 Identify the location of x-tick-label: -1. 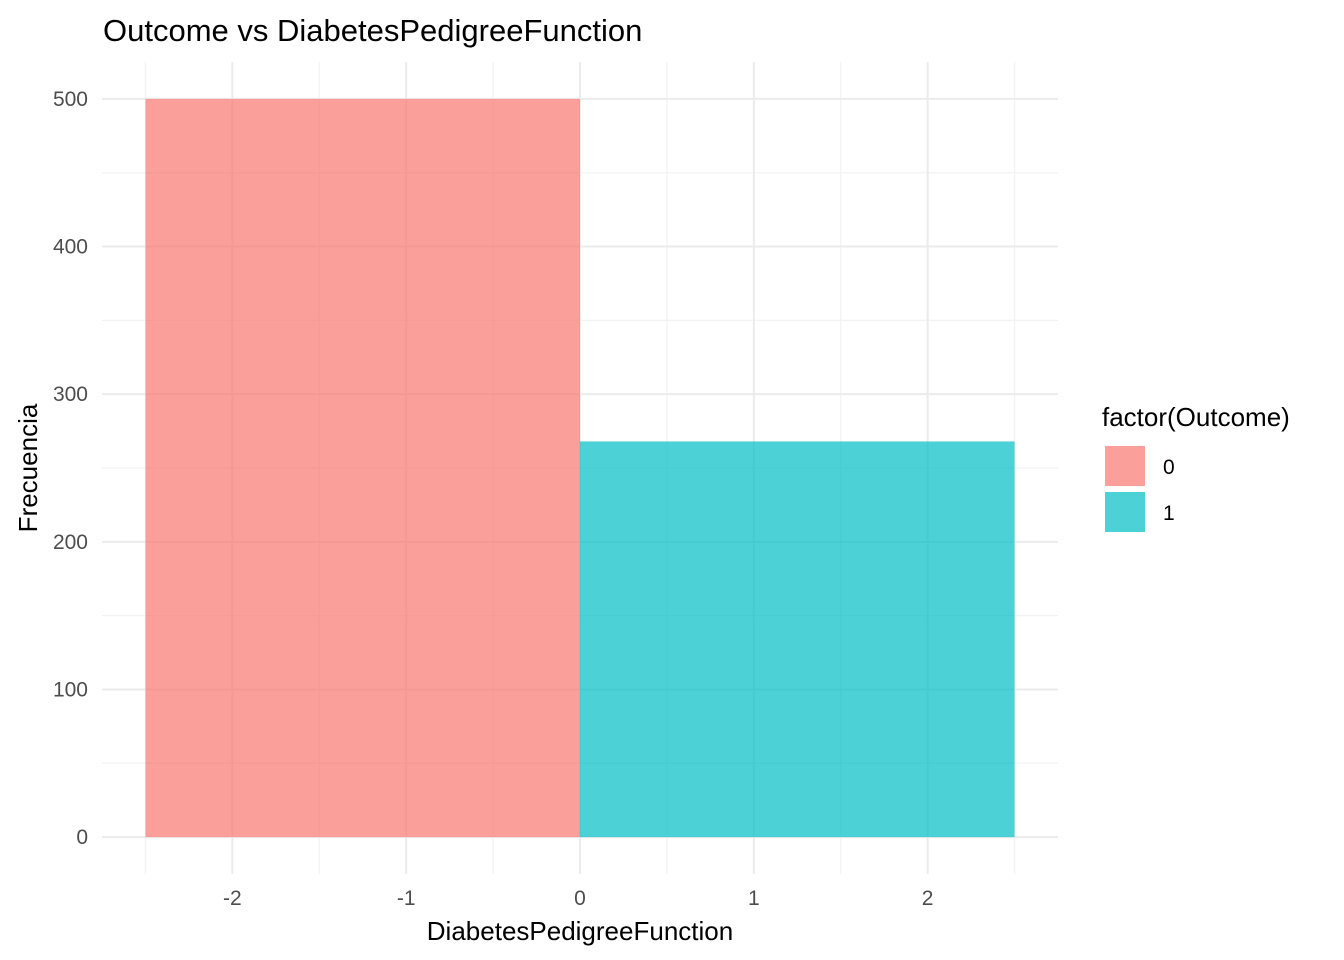
(406, 898).